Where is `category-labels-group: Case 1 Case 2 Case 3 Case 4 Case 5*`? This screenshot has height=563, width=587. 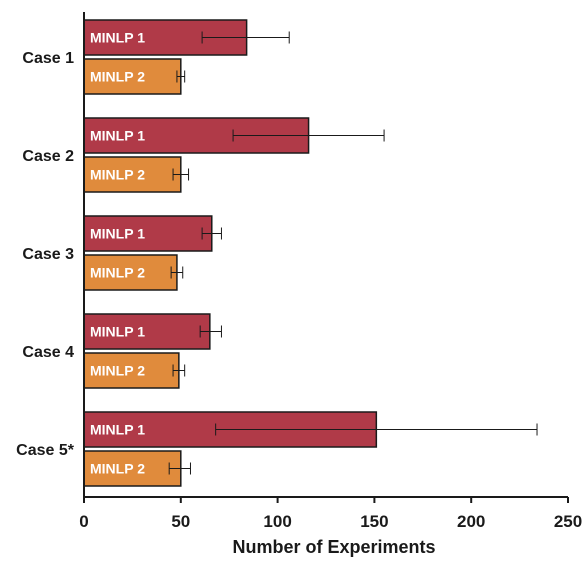
category-labels-group: Case 1 Case 2 Case 3 Case 4 Case 5* is located at coordinates (45, 254).